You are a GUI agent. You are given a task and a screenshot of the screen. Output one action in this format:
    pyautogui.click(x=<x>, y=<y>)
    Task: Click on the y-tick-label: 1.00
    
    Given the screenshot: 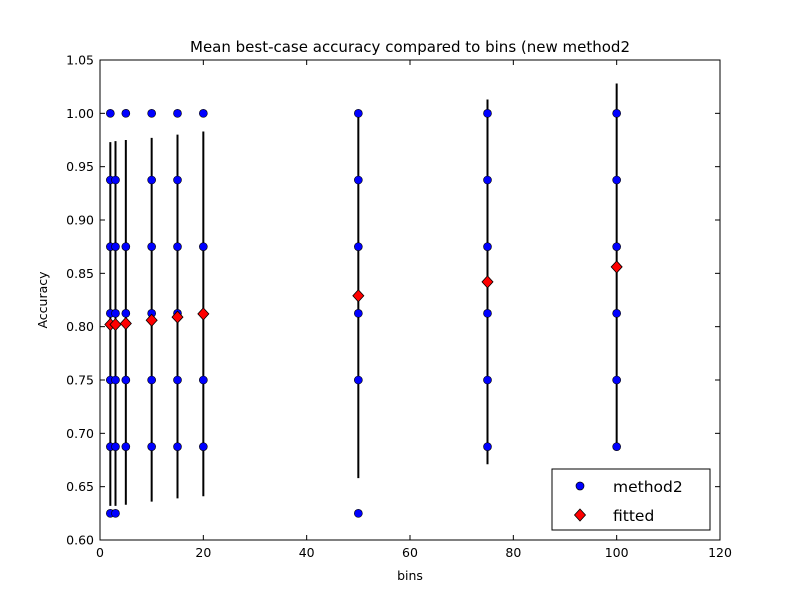 What is the action you would take?
    pyautogui.click(x=80, y=113)
    